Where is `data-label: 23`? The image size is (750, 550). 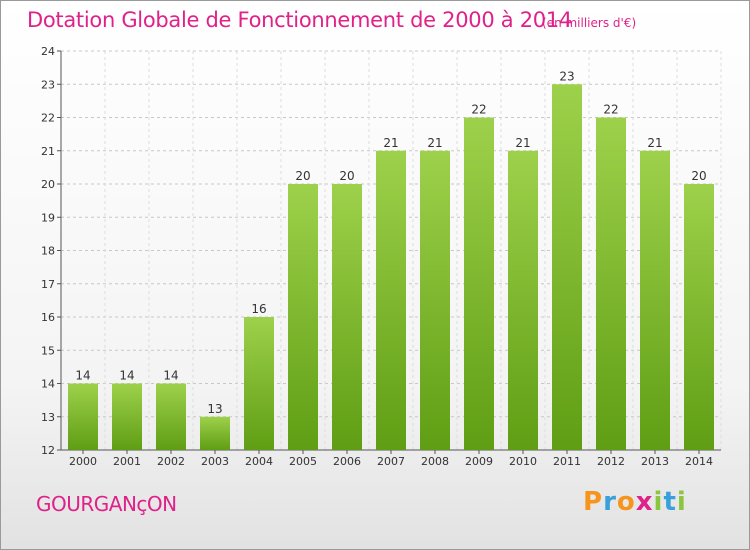
data-label: 23 is located at coordinates (566, 76).